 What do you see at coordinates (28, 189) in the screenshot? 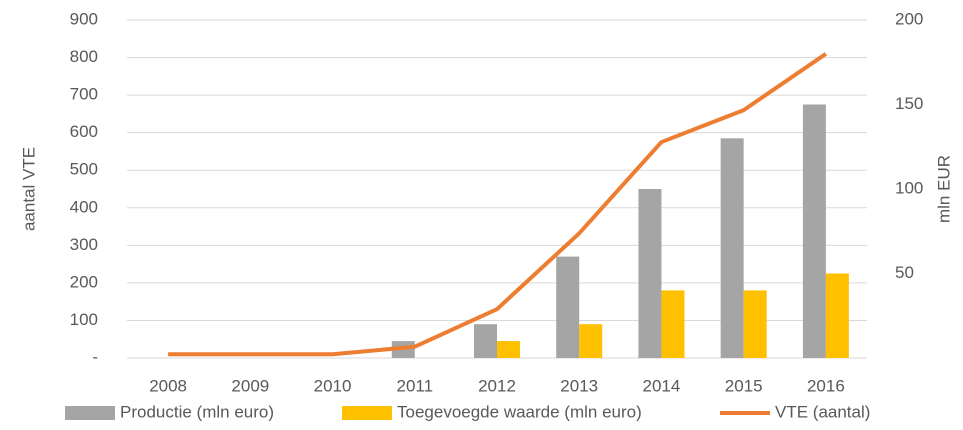
I see `y-axis-title: aantal VTE` at bounding box center [28, 189].